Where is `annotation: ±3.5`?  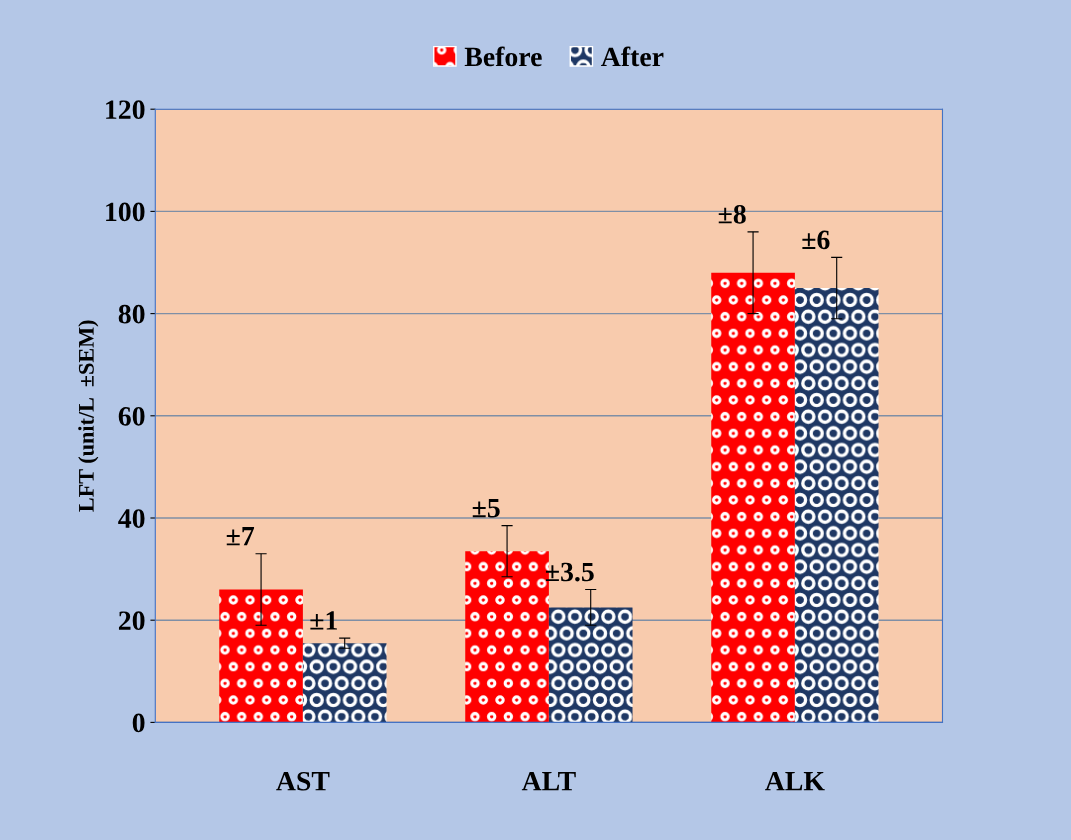 annotation: ±3.5 is located at coordinates (569, 572).